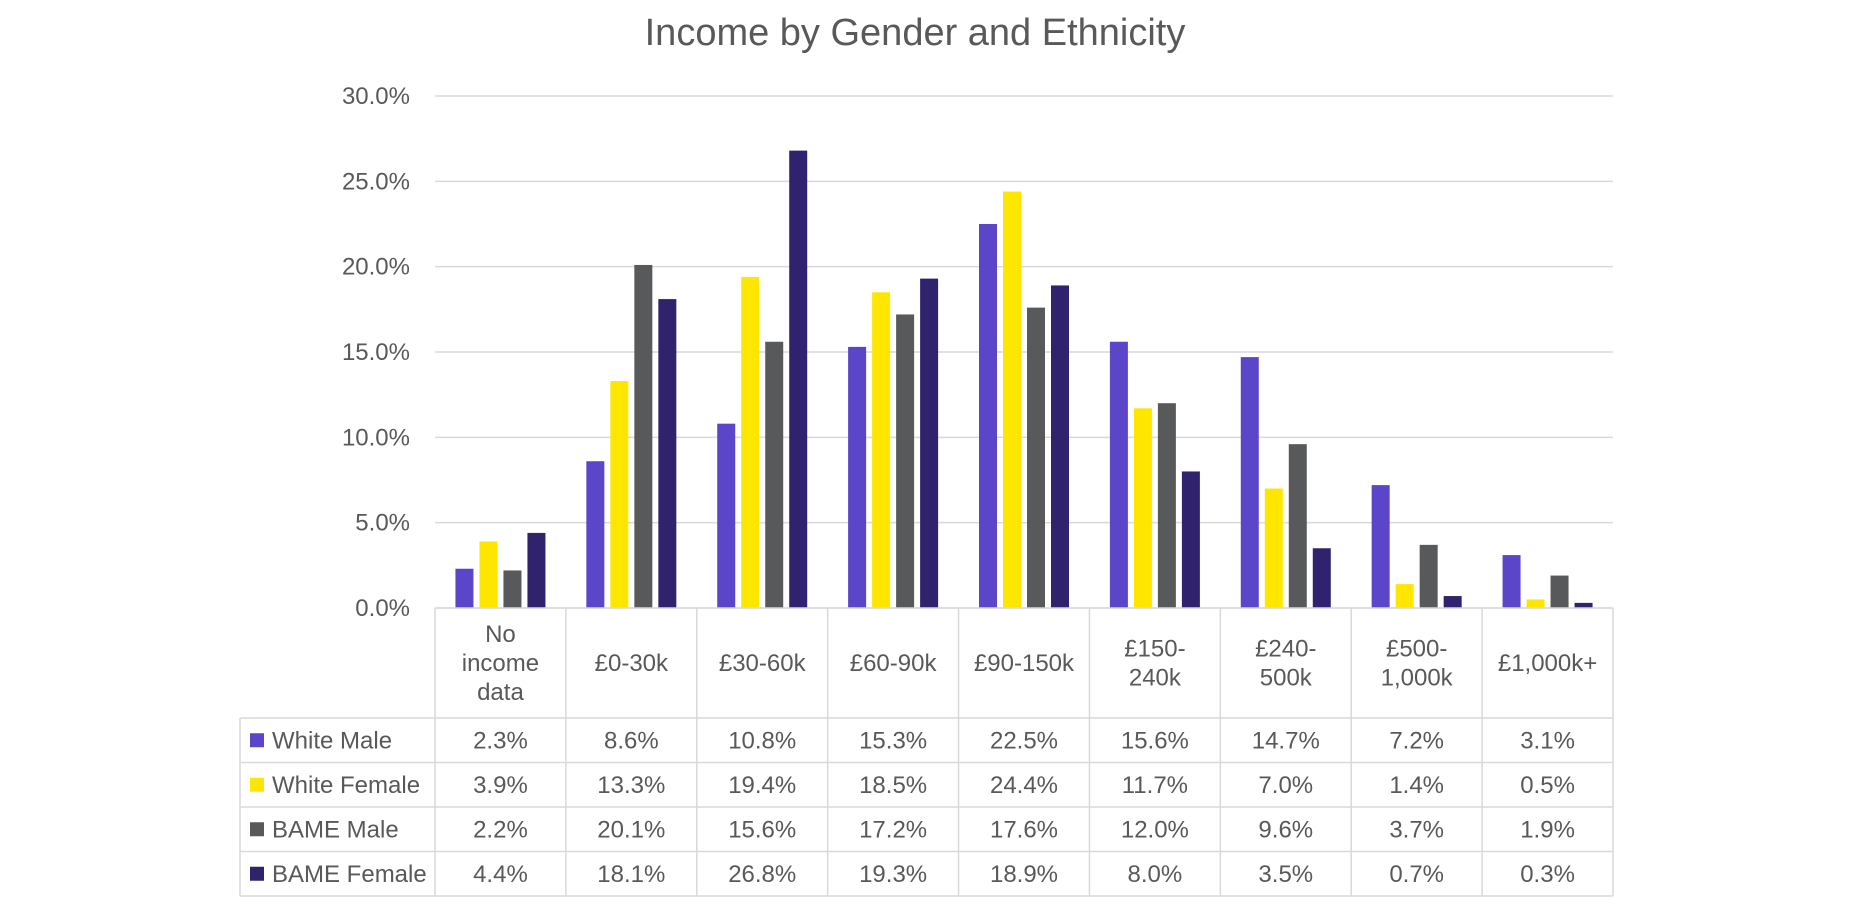  Describe the element at coordinates (1285, 874) in the screenshot. I see `data-table-cell: 3.5%` at that location.